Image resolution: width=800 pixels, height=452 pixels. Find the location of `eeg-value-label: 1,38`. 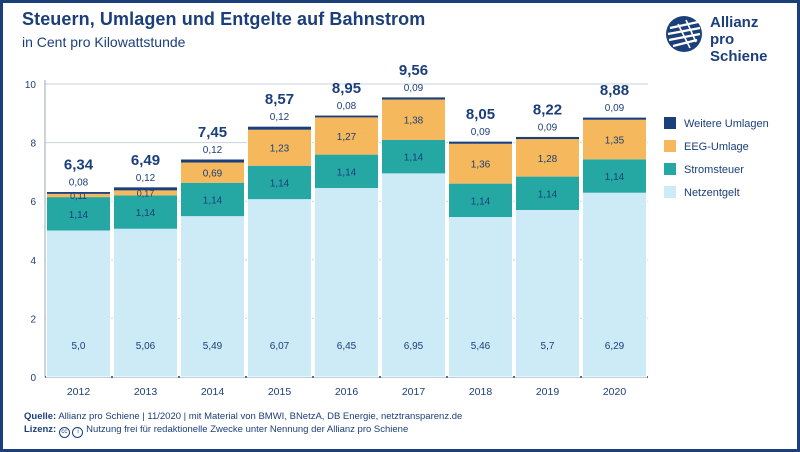

eeg-value-label: 1,38 is located at coordinates (414, 121).